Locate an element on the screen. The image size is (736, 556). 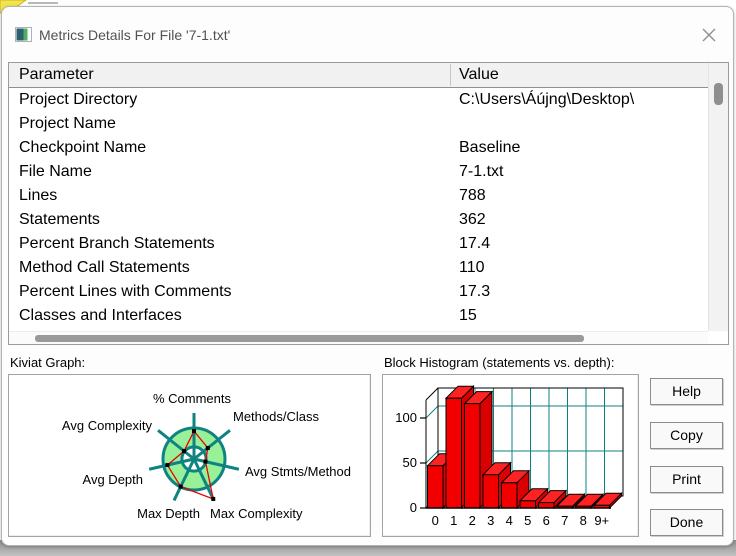
x-axis-tick-label: 2 is located at coordinates (472, 520).